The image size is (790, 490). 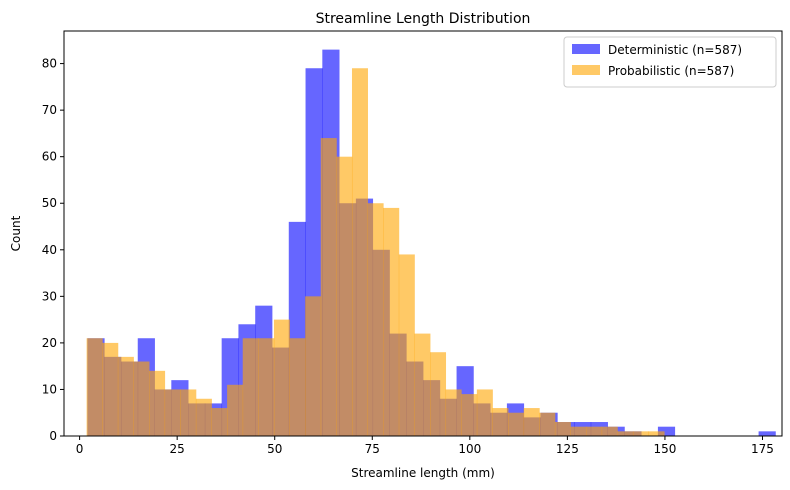 I want to click on x-tick-label: 0, so click(x=80, y=449).